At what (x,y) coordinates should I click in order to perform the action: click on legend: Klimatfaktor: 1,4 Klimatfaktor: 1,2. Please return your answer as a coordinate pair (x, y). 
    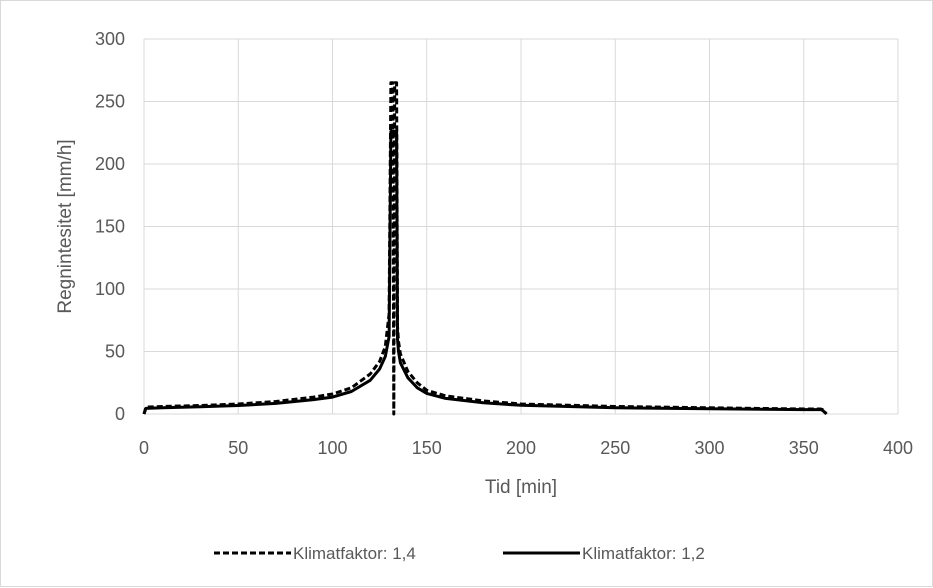
    Looking at the image, I should click on (459, 553).